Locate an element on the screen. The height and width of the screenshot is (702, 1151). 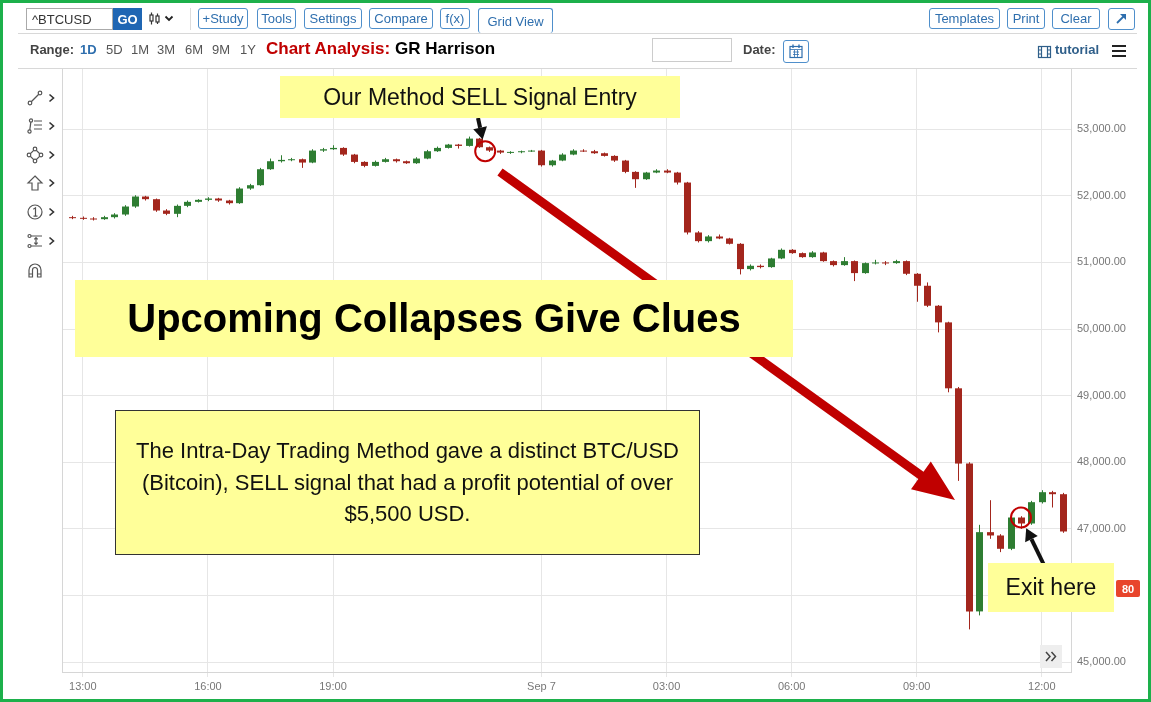
annotation: Our Method SELL Signal Entry is located at coordinates (480, 97).